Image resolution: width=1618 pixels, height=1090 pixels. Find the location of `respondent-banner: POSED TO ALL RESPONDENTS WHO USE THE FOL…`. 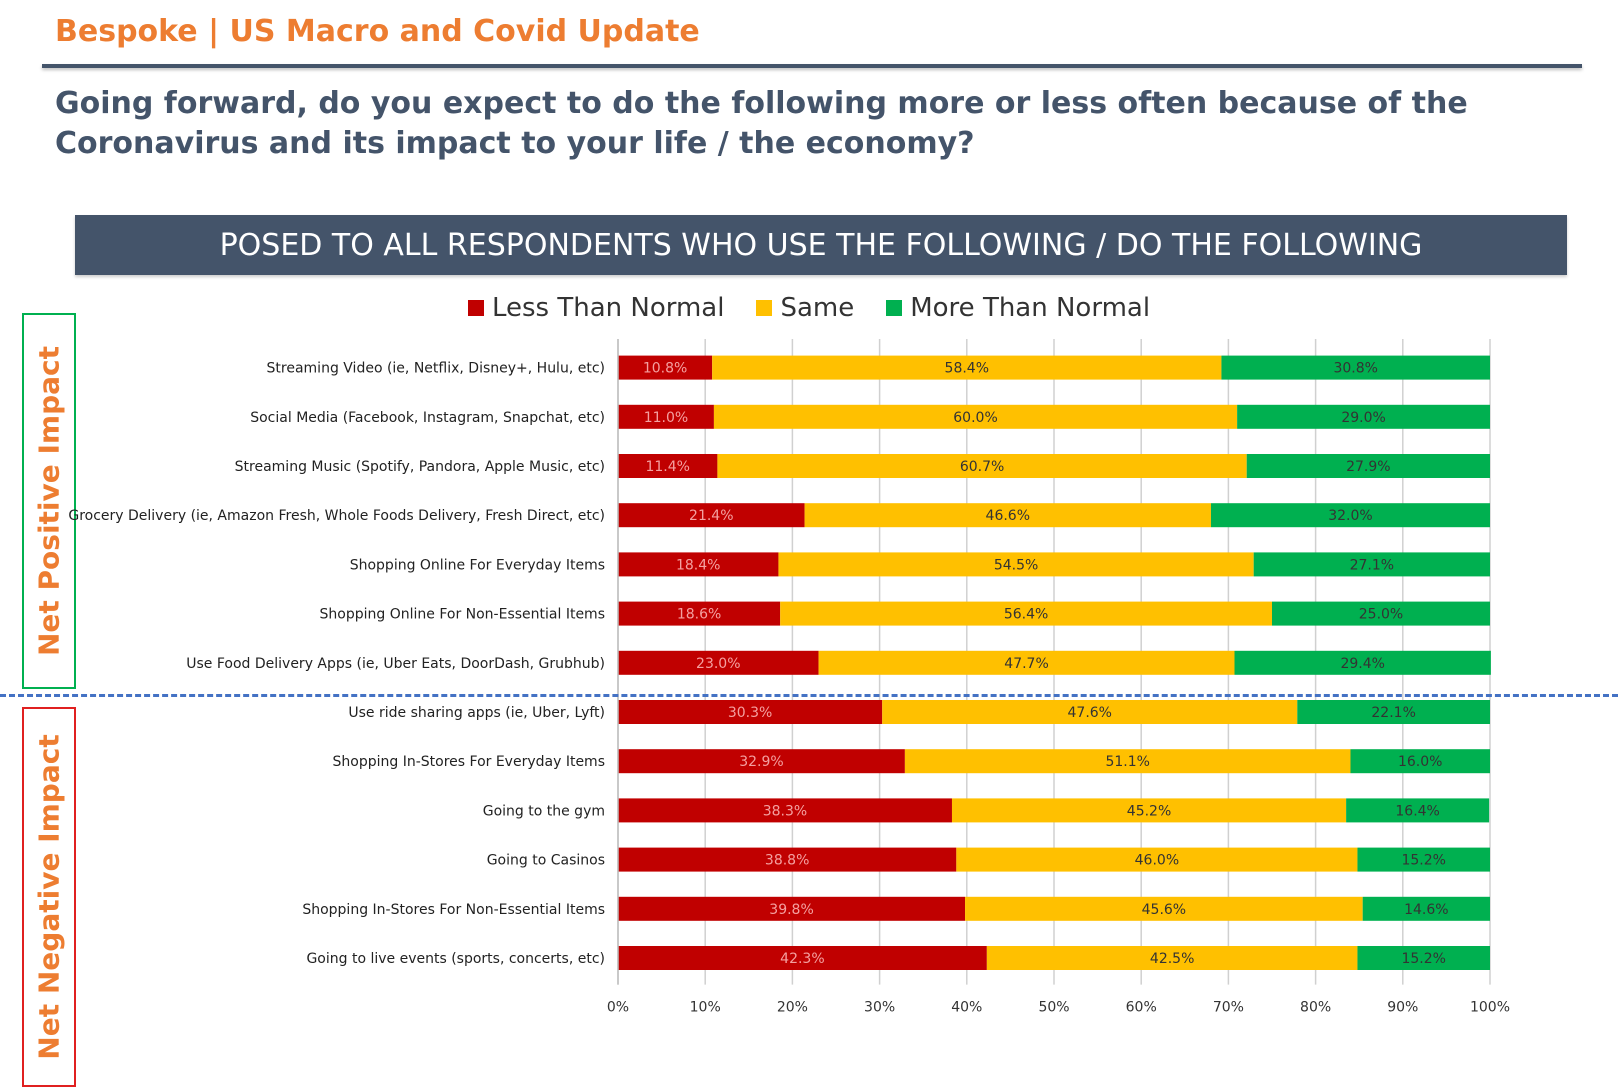

respondent-banner: POSED TO ALL RESPONDENTS WHO USE THE FOL… is located at coordinates (821, 245).